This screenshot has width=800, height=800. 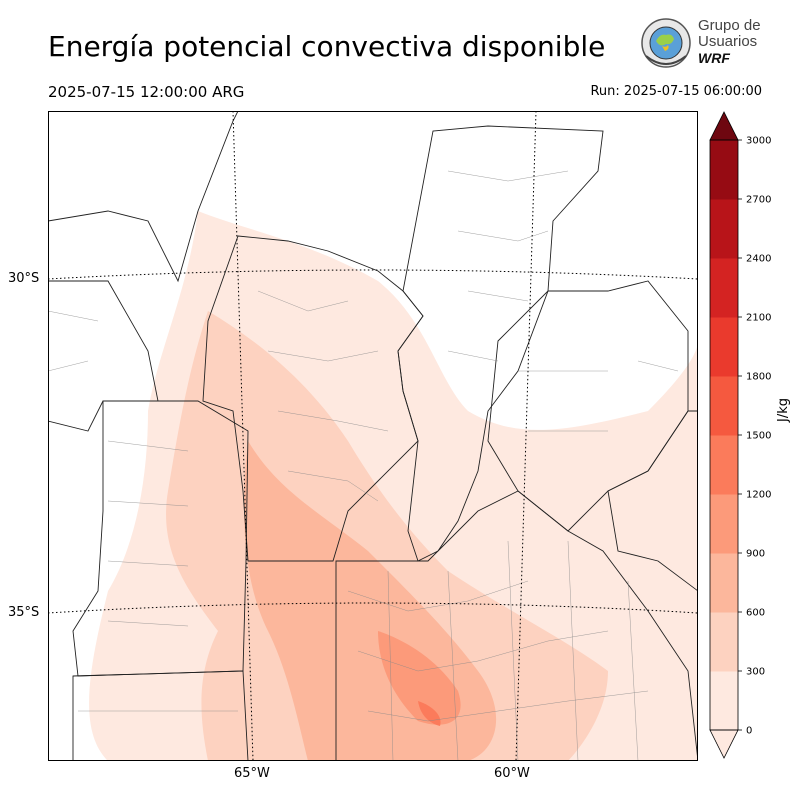 I want to click on lat-label-30s: 30°S, so click(x=24, y=278).